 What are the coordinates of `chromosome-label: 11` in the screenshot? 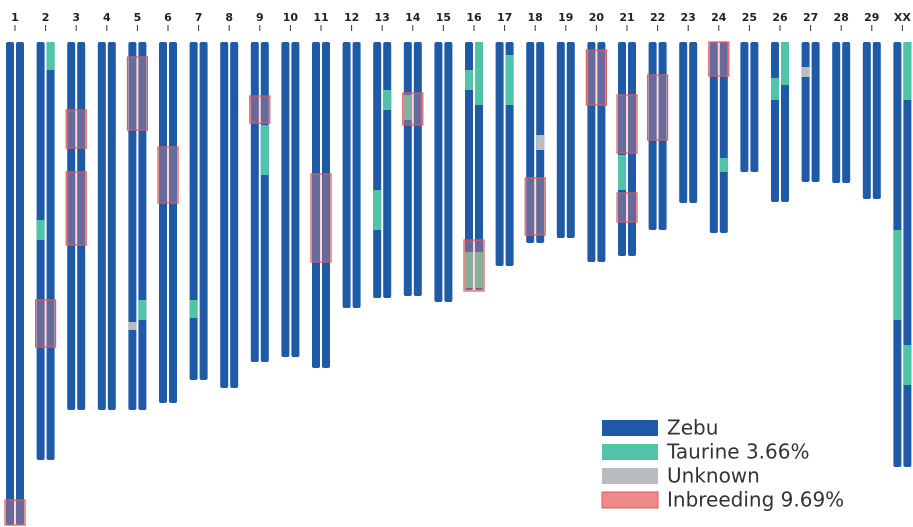 It's located at (320, 17).